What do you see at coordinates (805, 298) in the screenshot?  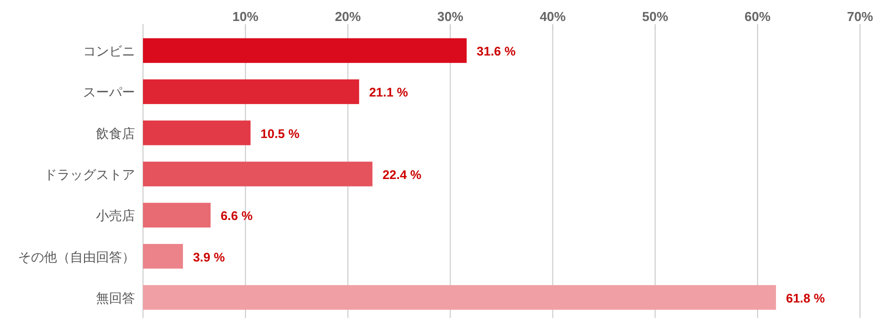 I see `data-label: 61.8 %` at bounding box center [805, 298].